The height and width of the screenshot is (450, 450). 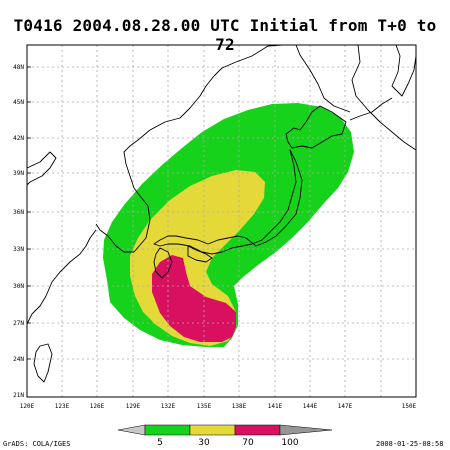 What do you see at coordinates (61, 277) in the screenshot?
I see `coastline-china` at bounding box center [61, 277].